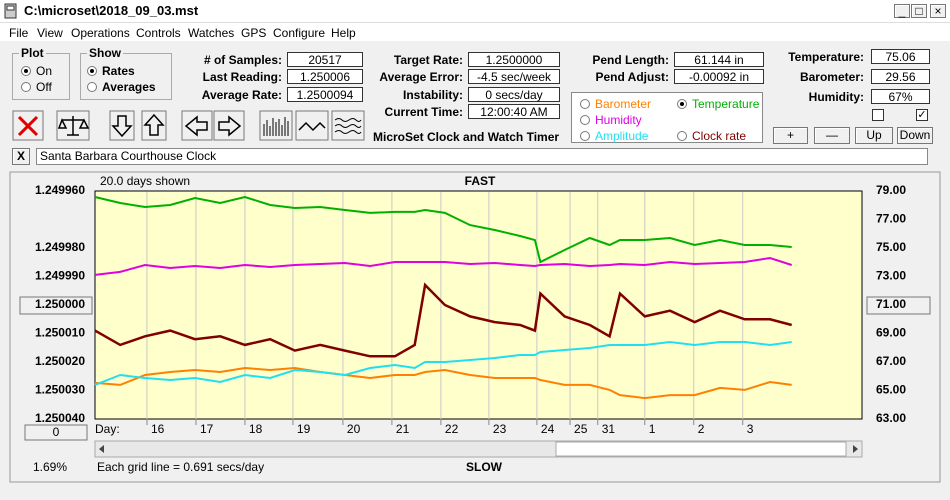  I want to click on x-tick-label: 1, so click(652, 429).